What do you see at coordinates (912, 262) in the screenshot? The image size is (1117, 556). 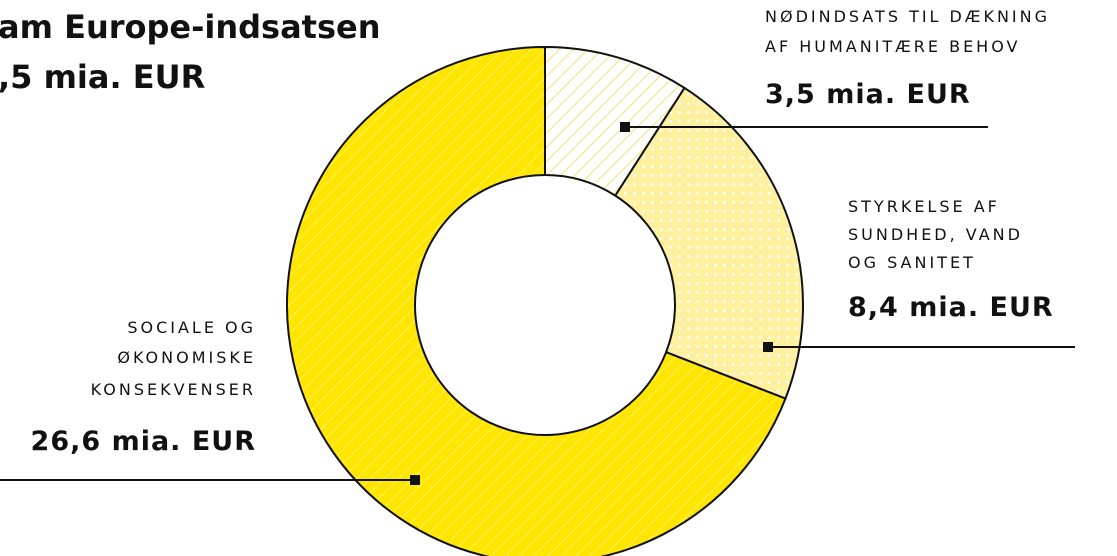 I see `category-label: OG SANITET` at bounding box center [912, 262].